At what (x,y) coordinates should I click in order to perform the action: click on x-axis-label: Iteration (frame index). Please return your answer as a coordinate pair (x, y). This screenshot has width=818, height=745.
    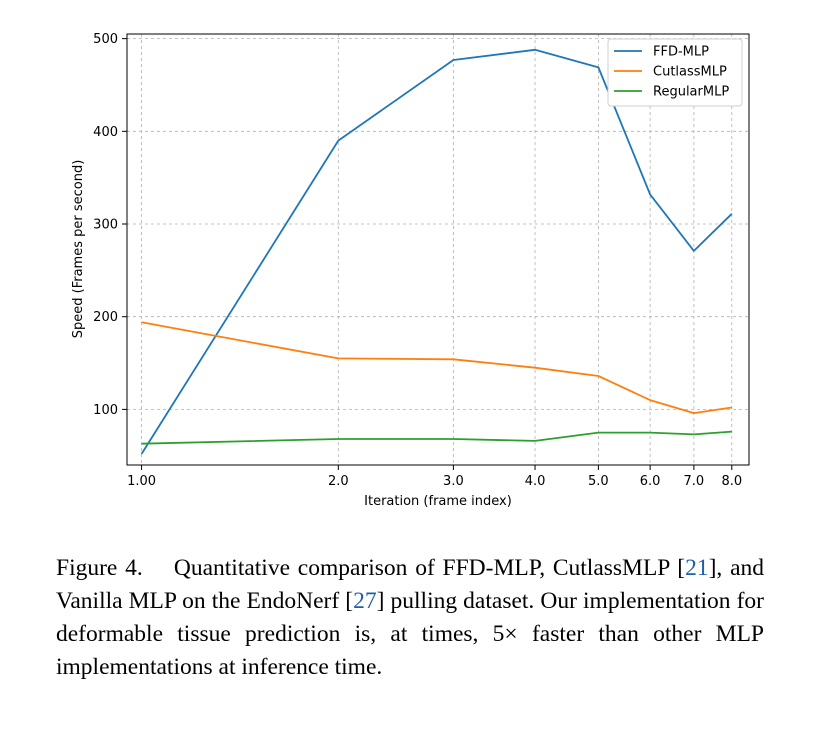
    Looking at the image, I should click on (438, 501).